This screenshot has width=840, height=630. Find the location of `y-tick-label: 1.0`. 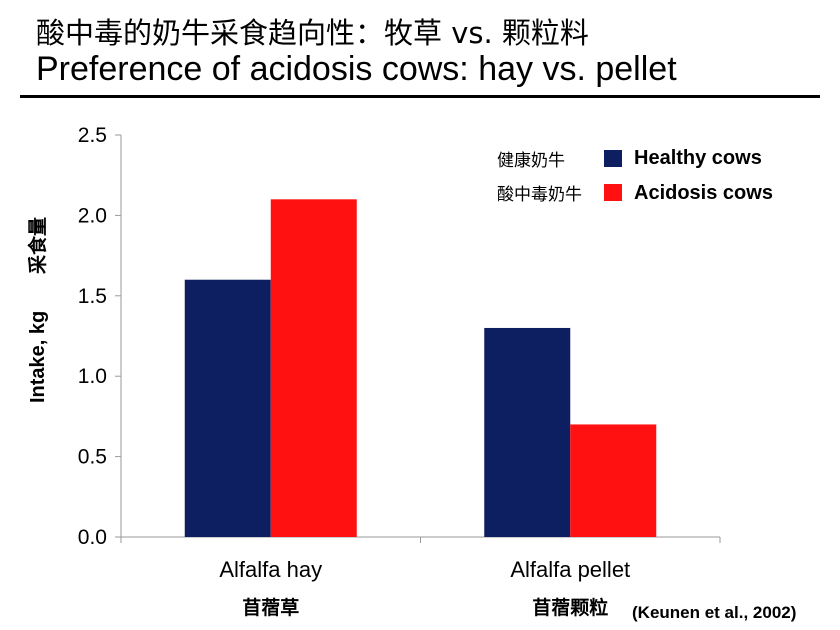

y-tick-label: 1.0 is located at coordinates (92, 376).